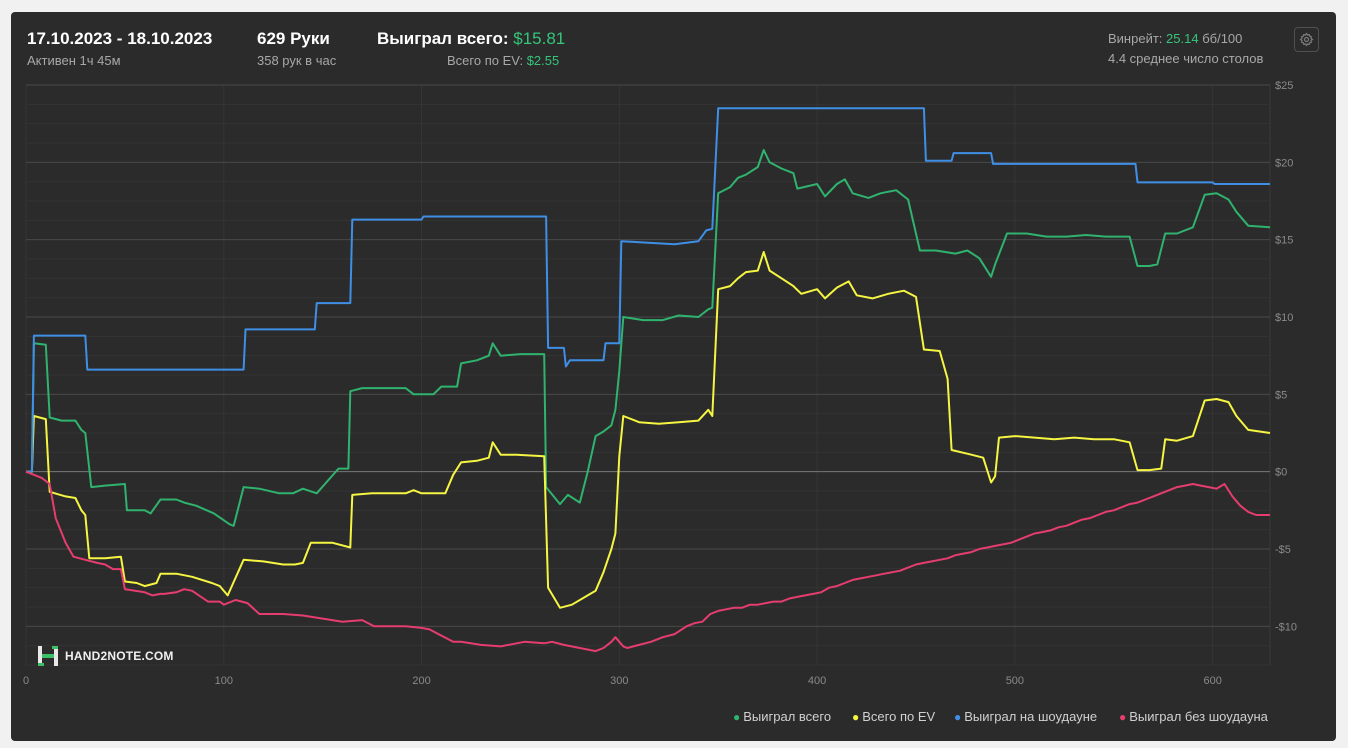 Image resolution: width=1348 pixels, height=748 pixels. What do you see at coordinates (1182, 38) in the screenshot?
I see `winrate-value: 25.14` at bounding box center [1182, 38].